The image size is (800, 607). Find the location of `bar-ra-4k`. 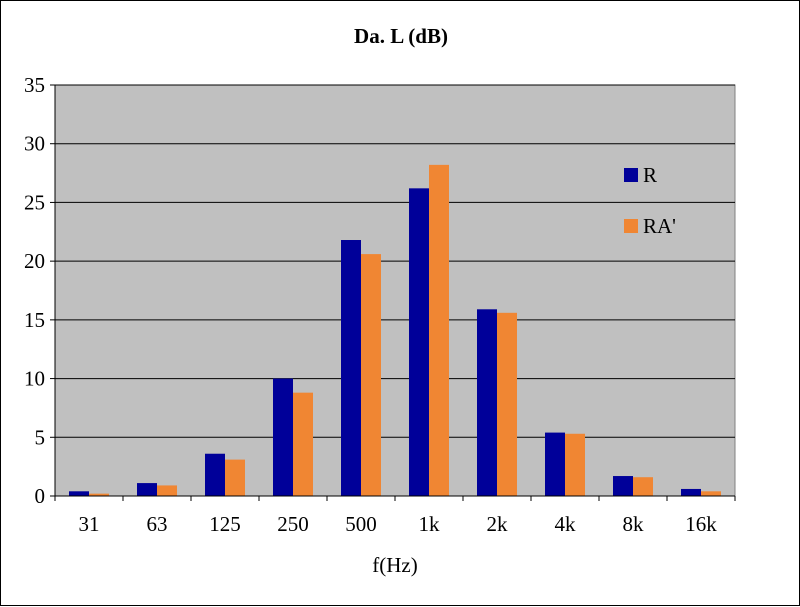

bar-ra-4k is located at coordinates (575, 464).